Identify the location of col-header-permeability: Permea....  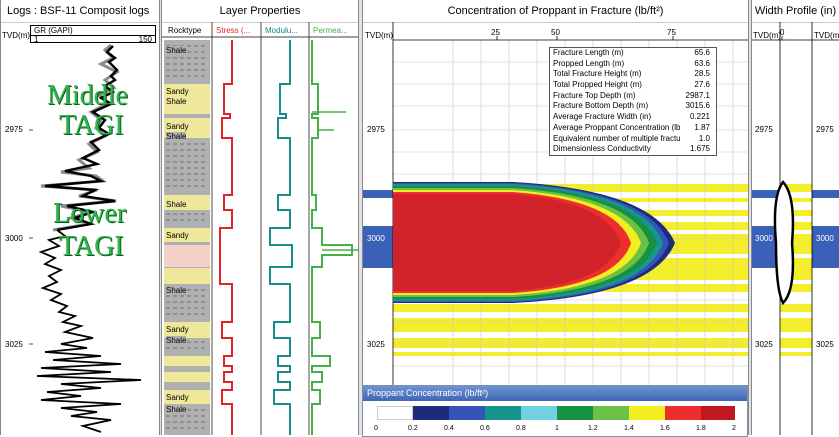
(330, 30).